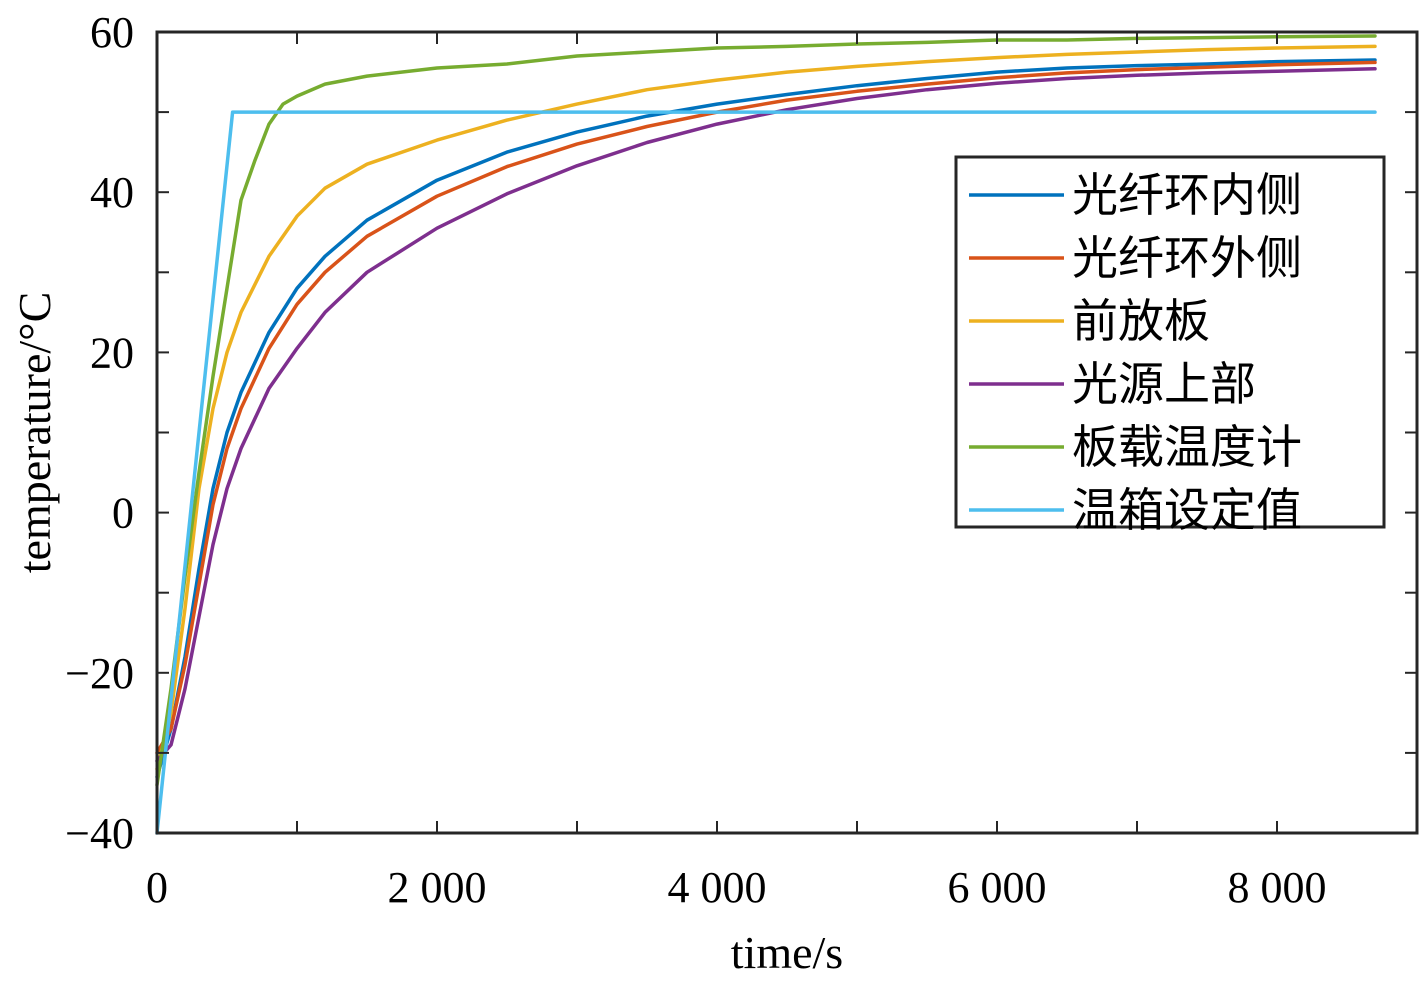 The image size is (1420, 986). I want to click on y-tick-label: 60, so click(112, 32).